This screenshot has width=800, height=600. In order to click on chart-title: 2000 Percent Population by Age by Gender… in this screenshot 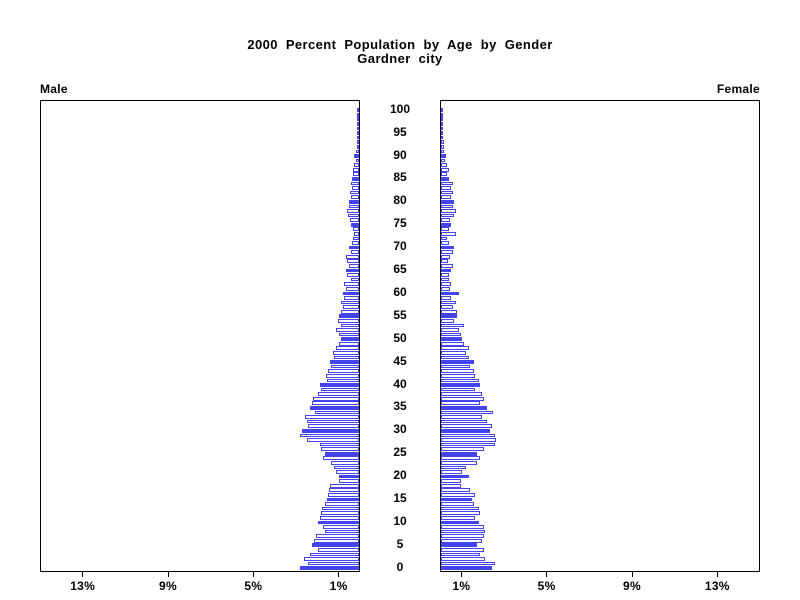, I will do `click(400, 52)`.